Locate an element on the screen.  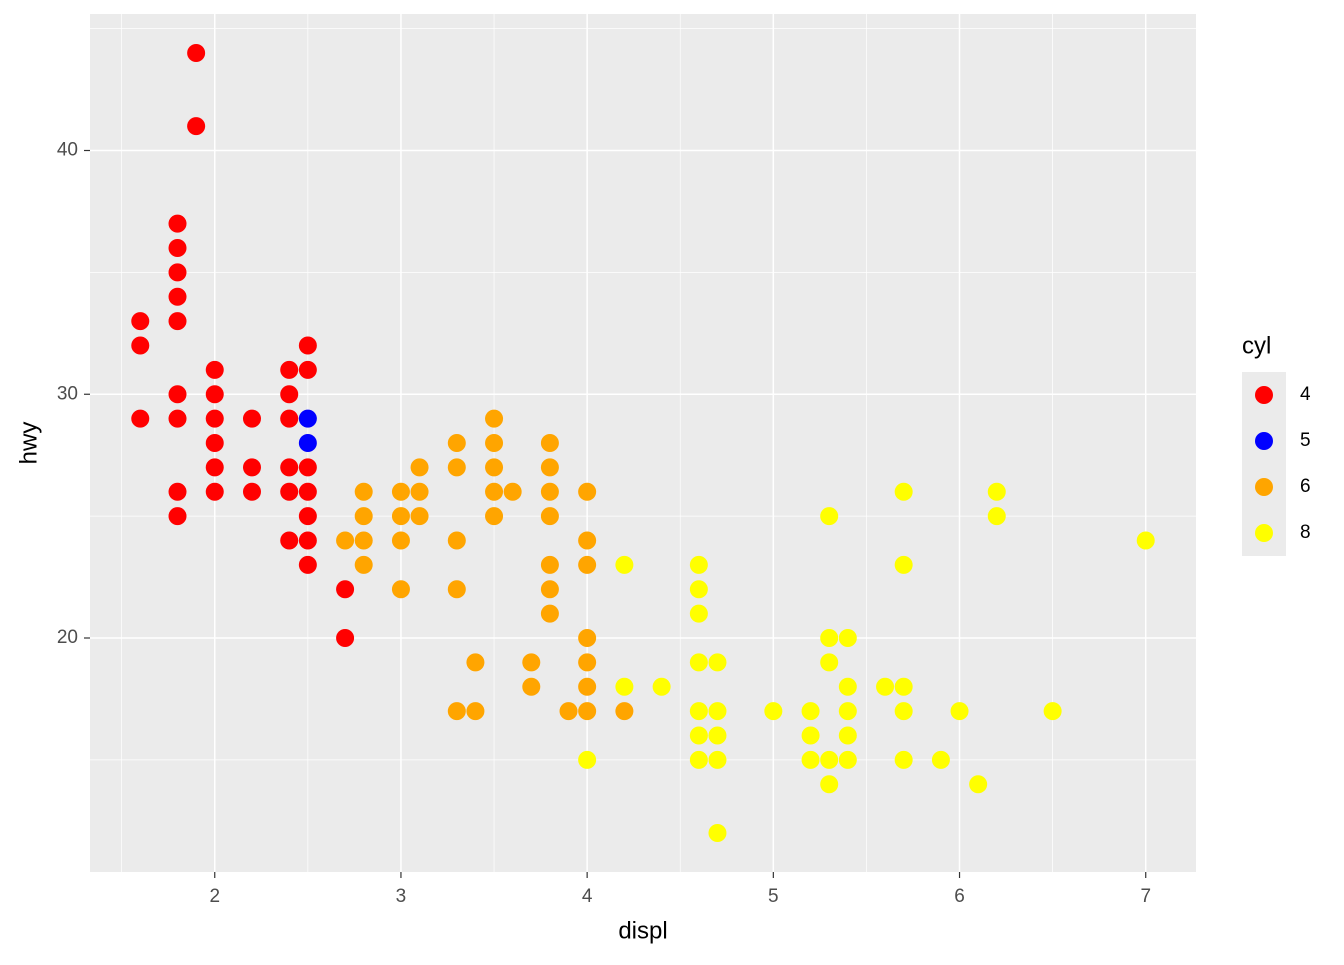
x-tick-label: 6 is located at coordinates (959, 896).